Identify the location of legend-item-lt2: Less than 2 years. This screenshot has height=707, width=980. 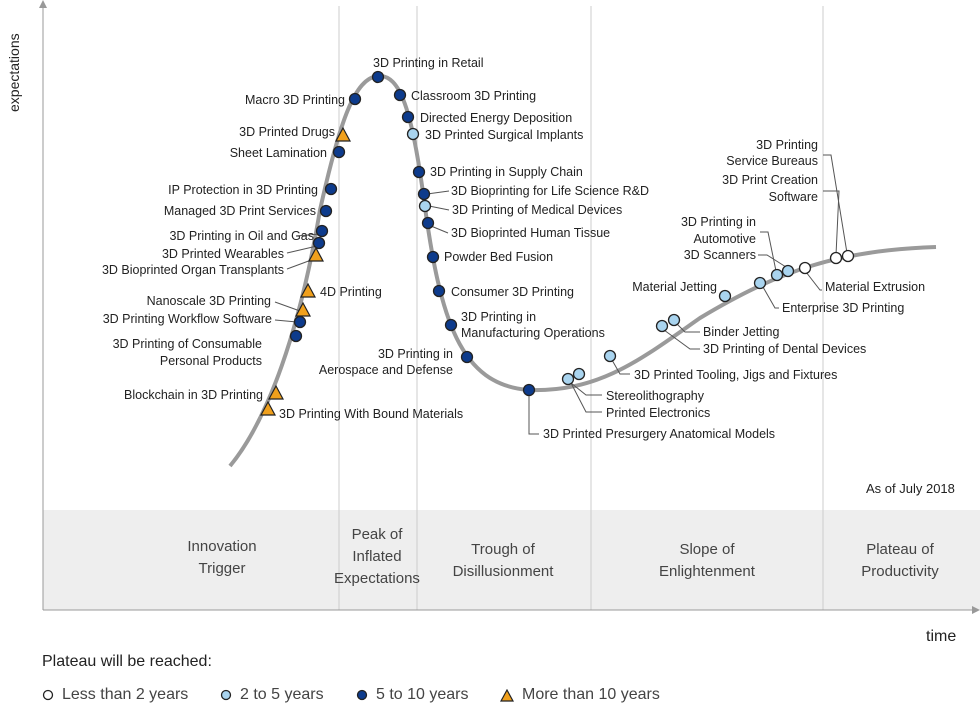
(115, 695).